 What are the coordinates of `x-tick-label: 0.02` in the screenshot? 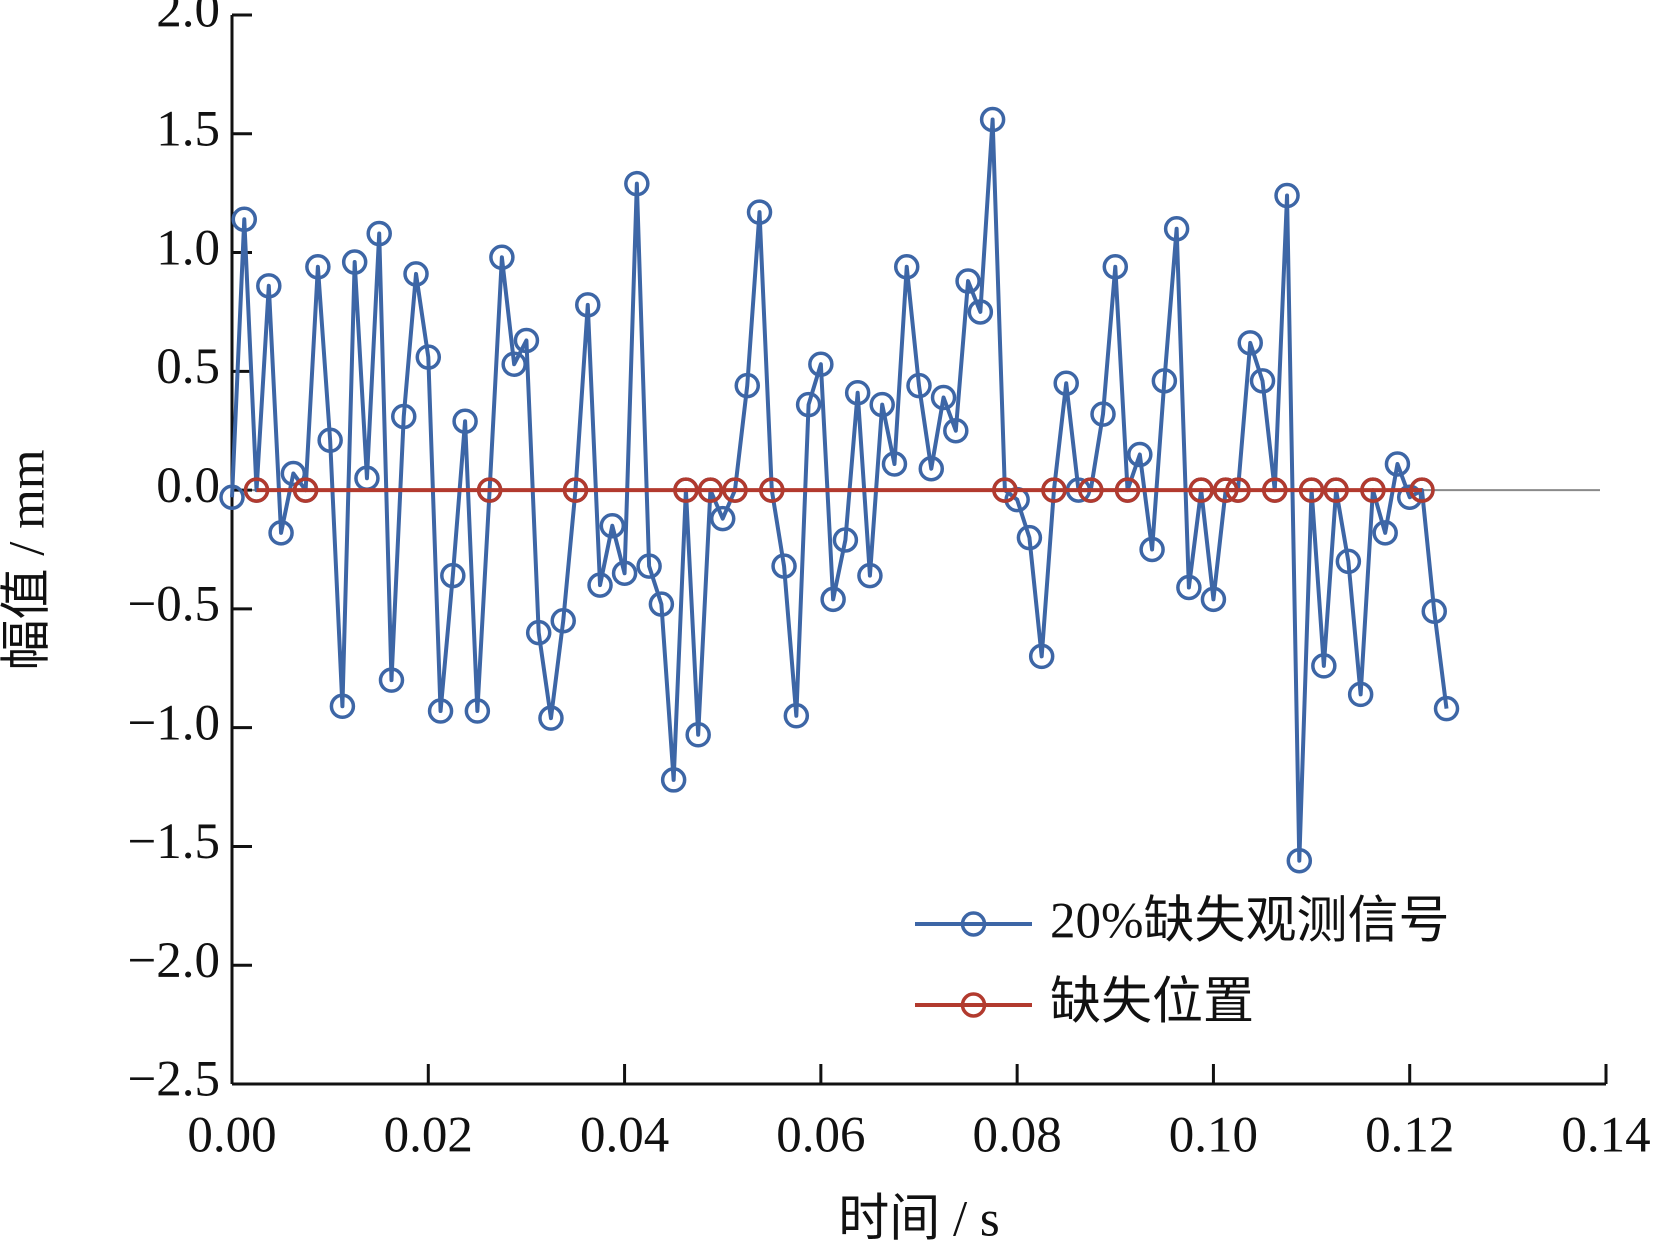 It's located at (428, 1136).